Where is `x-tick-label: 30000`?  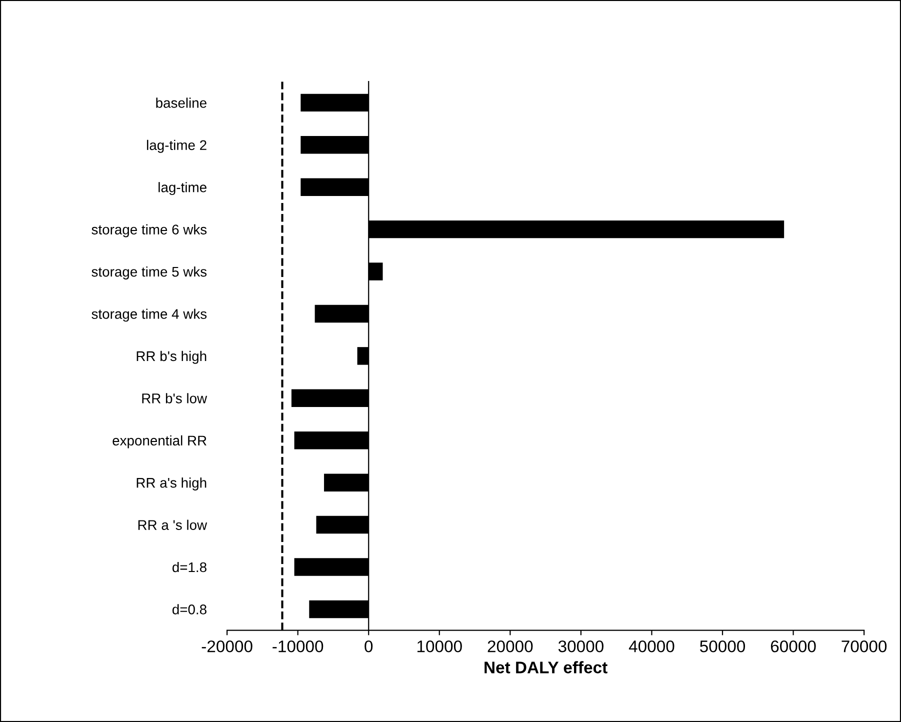
x-tick-label: 30000 is located at coordinates (581, 646).